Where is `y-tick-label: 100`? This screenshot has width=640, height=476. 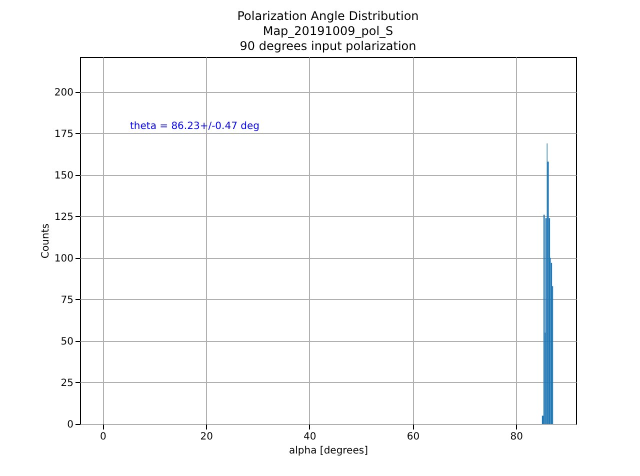 y-tick-label: 100 is located at coordinates (64, 258).